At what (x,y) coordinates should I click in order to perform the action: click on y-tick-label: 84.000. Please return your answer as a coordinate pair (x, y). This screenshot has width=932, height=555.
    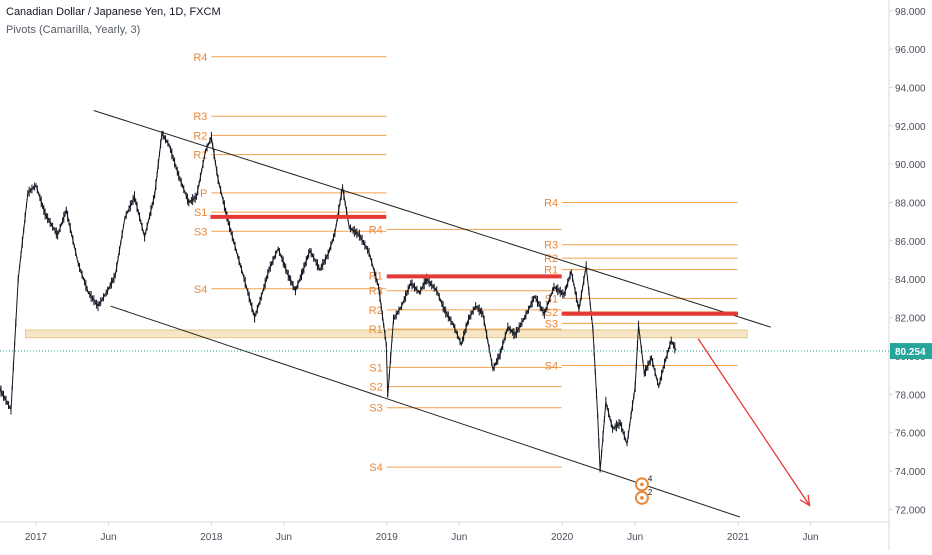
    Looking at the image, I should click on (910, 280).